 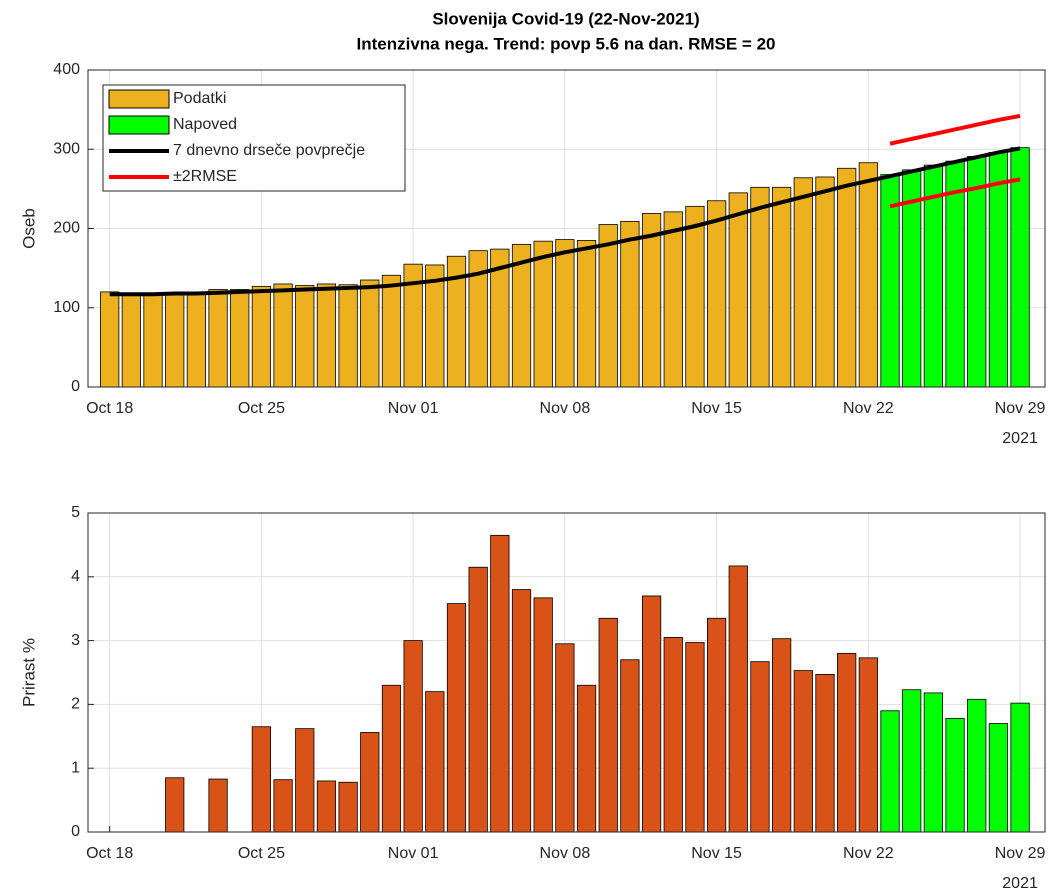 I want to click on legend-label: ±2RMSE, so click(x=205, y=176).